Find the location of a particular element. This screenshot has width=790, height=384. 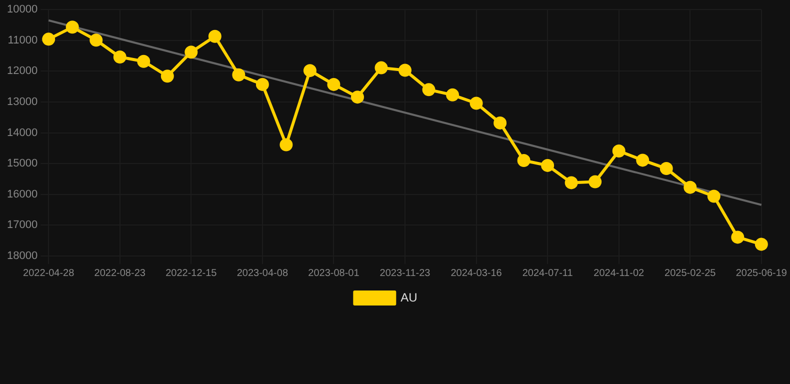

y-tick-label: 11000 is located at coordinates (23, 40).